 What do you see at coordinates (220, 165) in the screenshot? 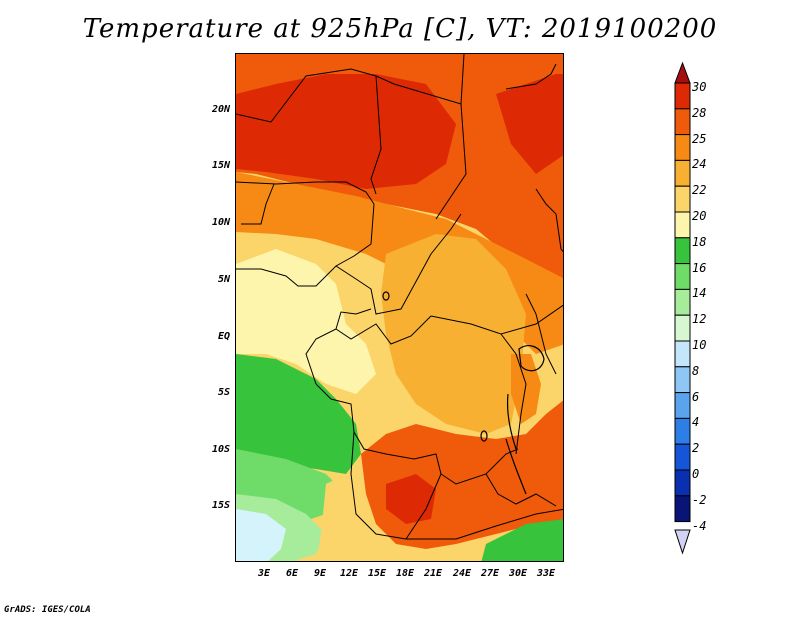
I see `y-tick-label: 15N` at bounding box center [220, 165].